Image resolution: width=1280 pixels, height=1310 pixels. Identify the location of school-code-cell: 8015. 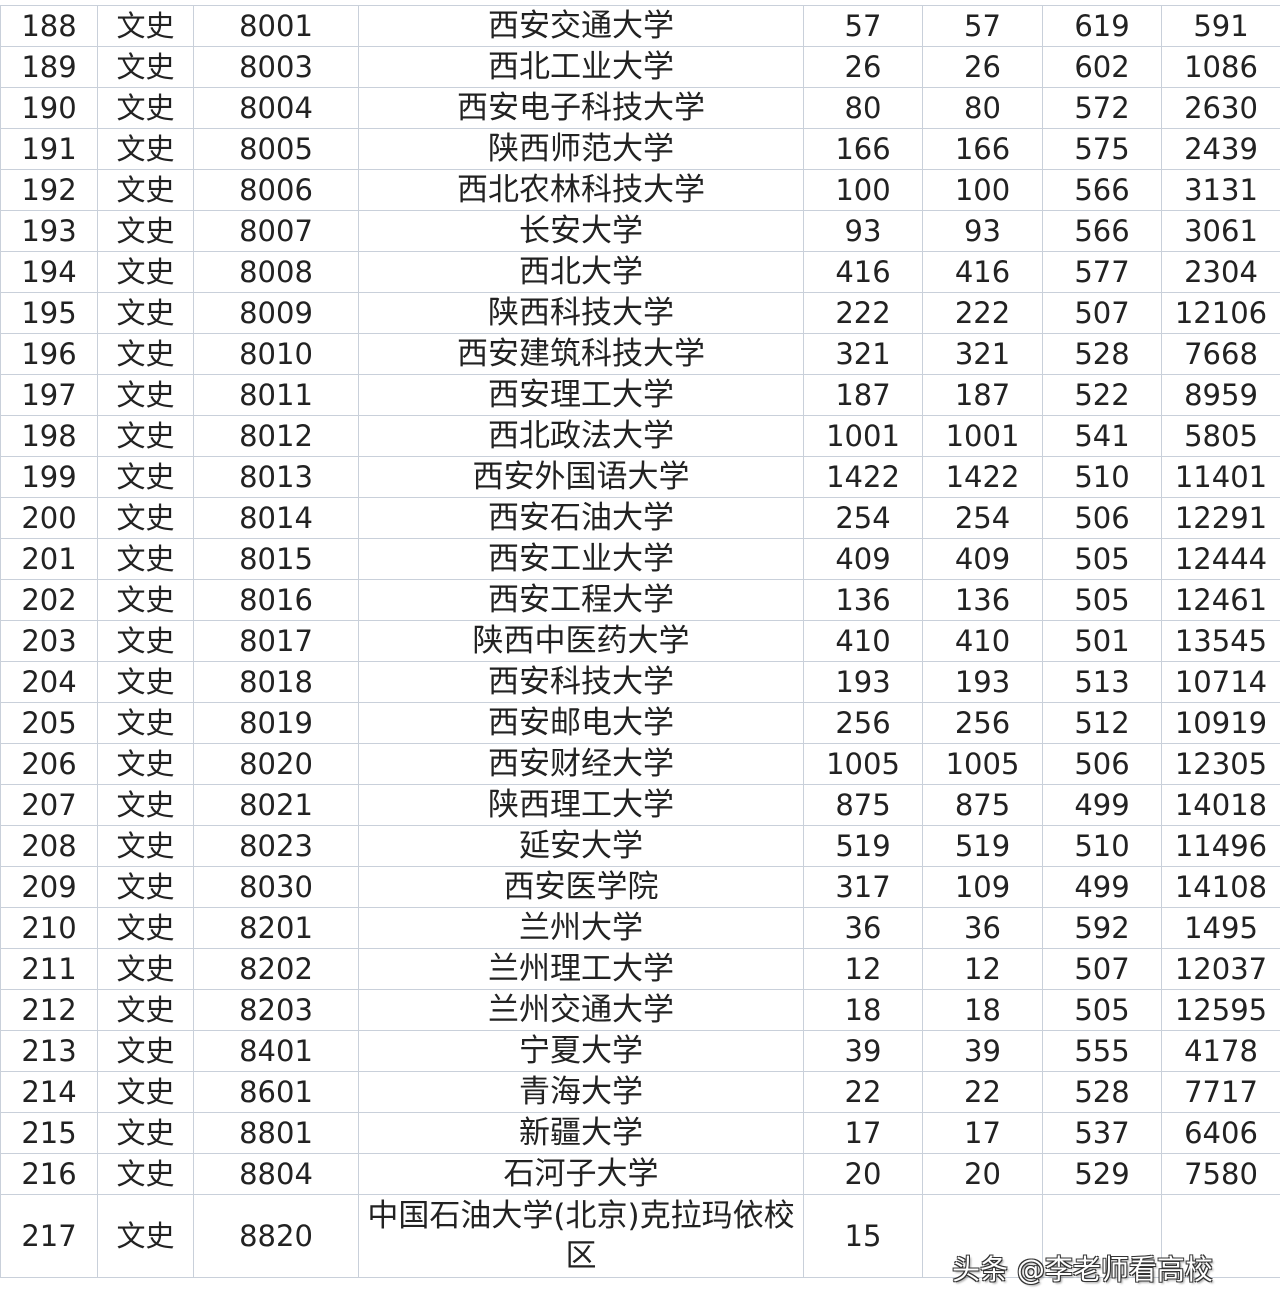
(276, 559).